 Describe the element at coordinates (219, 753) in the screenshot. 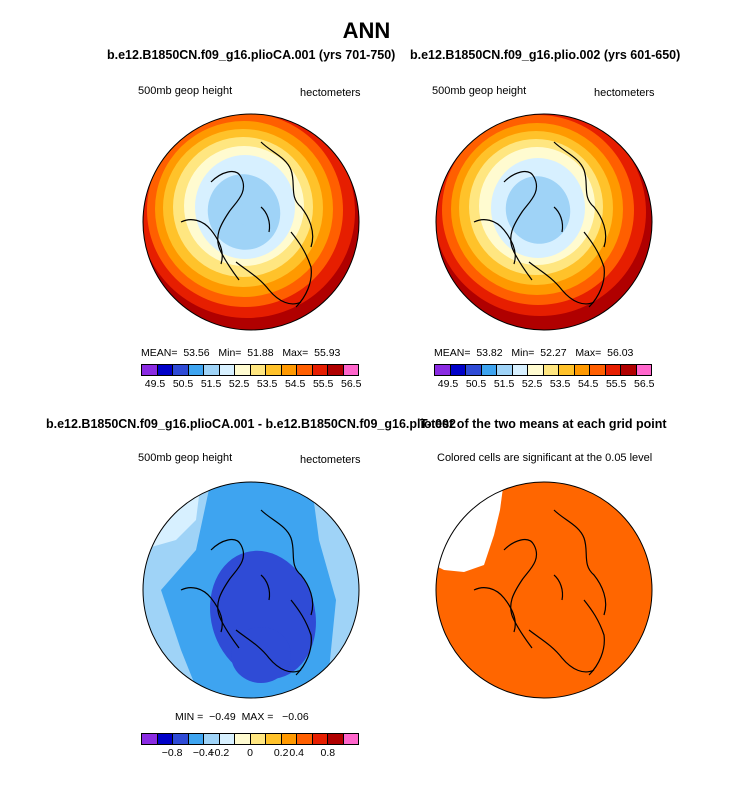

I see `colorbar-tick-label: −0.2` at that location.